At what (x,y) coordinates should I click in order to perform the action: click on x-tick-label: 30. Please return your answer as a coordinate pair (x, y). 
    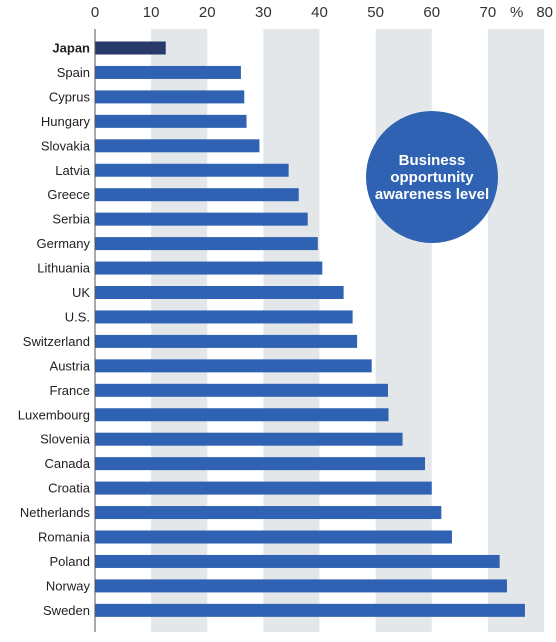
    Looking at the image, I should click on (263, 12).